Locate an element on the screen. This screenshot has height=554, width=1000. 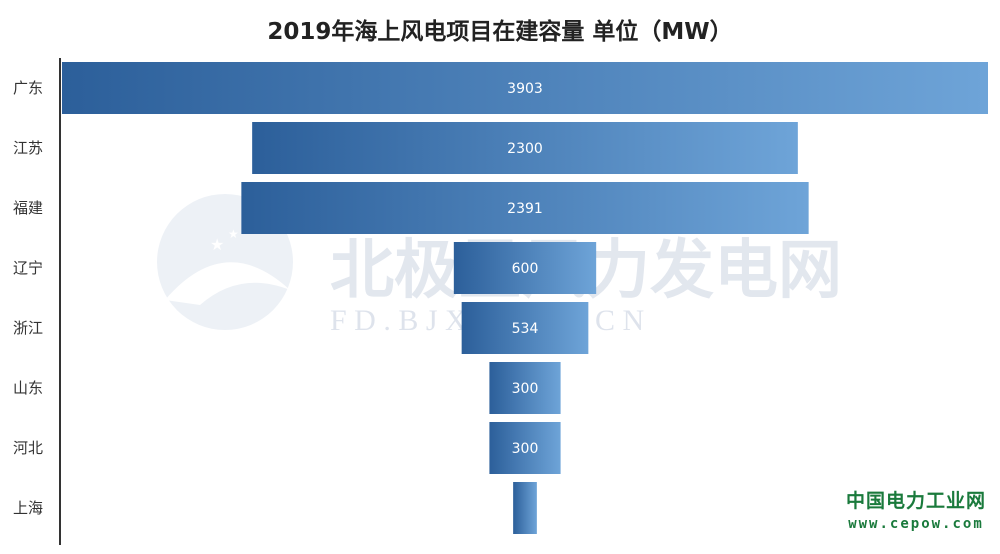
brand-logo: 中国电力工业网 www.cepow.com is located at coordinates (916, 509).